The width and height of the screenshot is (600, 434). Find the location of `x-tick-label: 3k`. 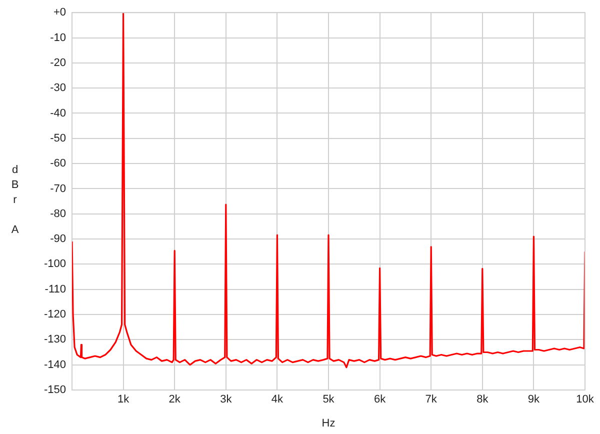

x-tick-label: 3k is located at coordinates (226, 400).